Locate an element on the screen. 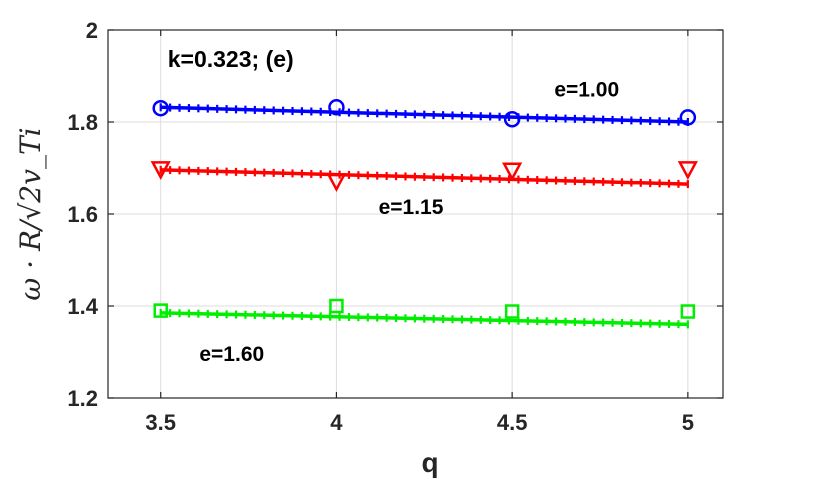 The width and height of the screenshot is (830, 480). x-tick-label: 4 is located at coordinates (336, 422).